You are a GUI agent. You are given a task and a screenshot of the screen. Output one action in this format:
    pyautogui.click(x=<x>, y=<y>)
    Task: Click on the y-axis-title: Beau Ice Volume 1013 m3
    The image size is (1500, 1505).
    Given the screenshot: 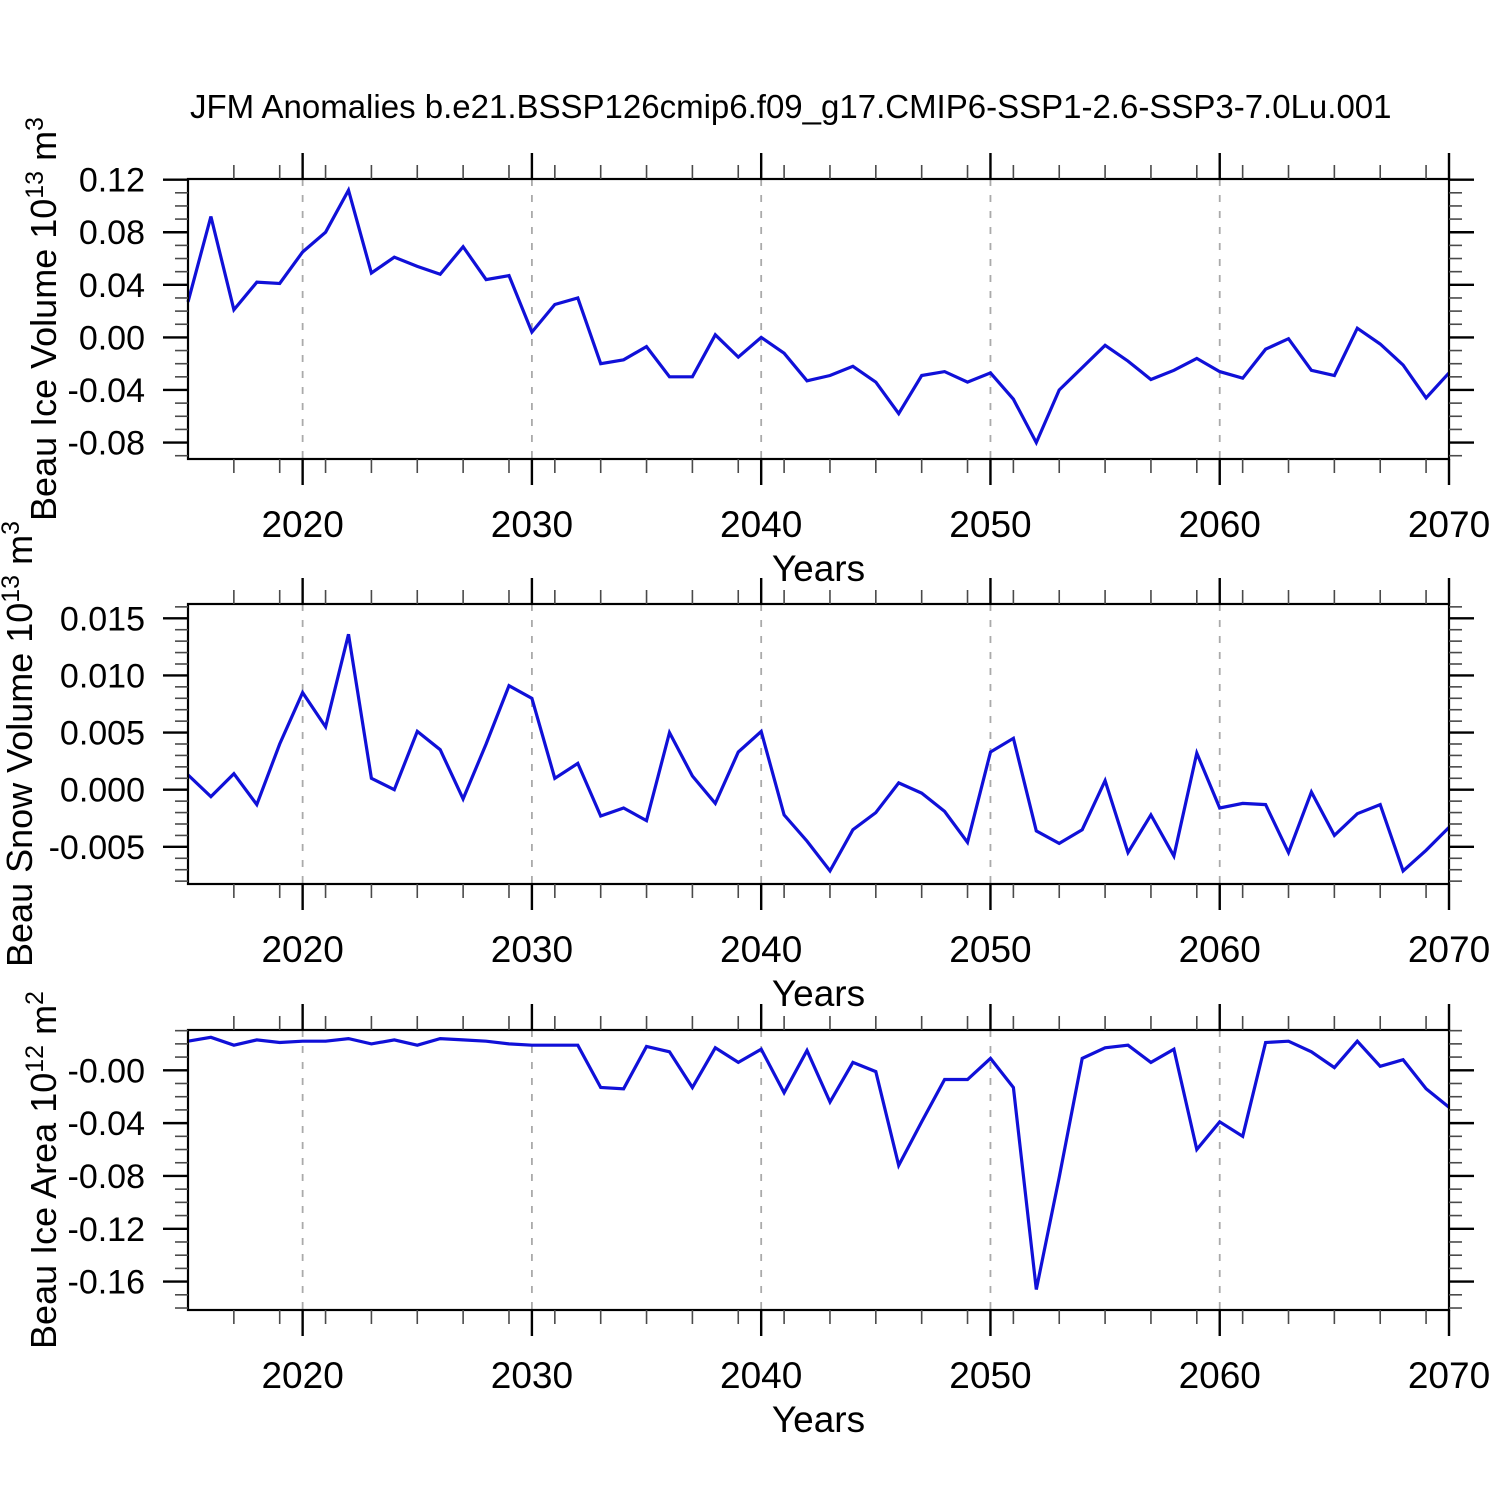 What is the action you would take?
    pyautogui.click(x=42, y=319)
    